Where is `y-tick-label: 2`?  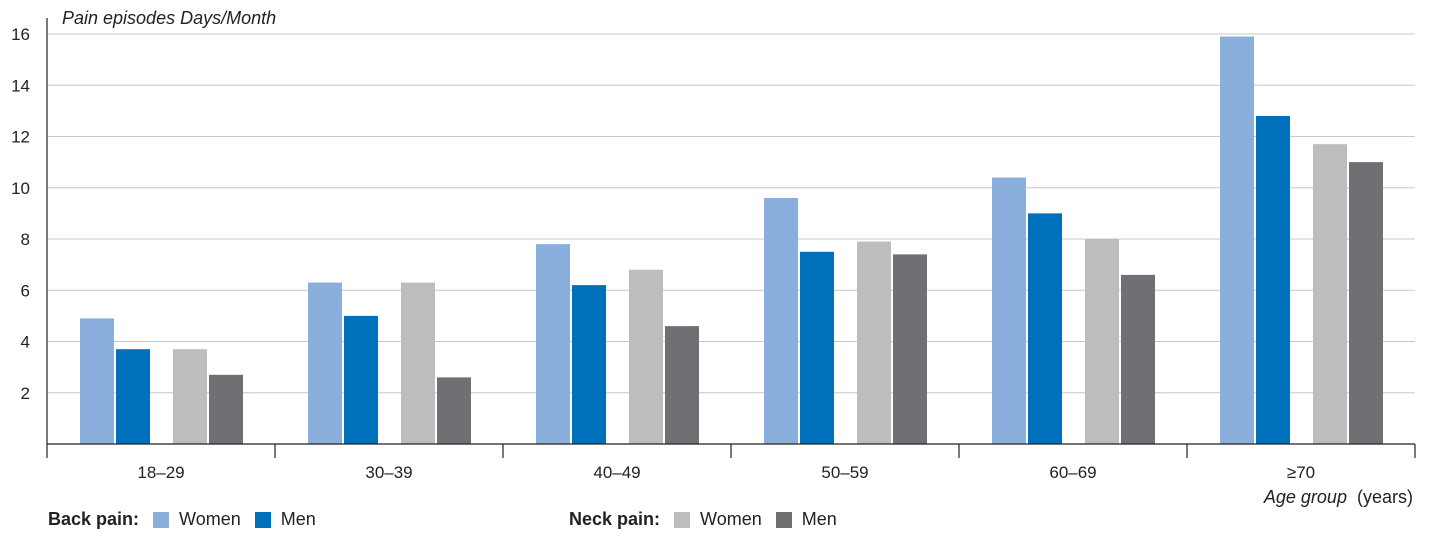 y-tick-label: 2 is located at coordinates (25, 393).